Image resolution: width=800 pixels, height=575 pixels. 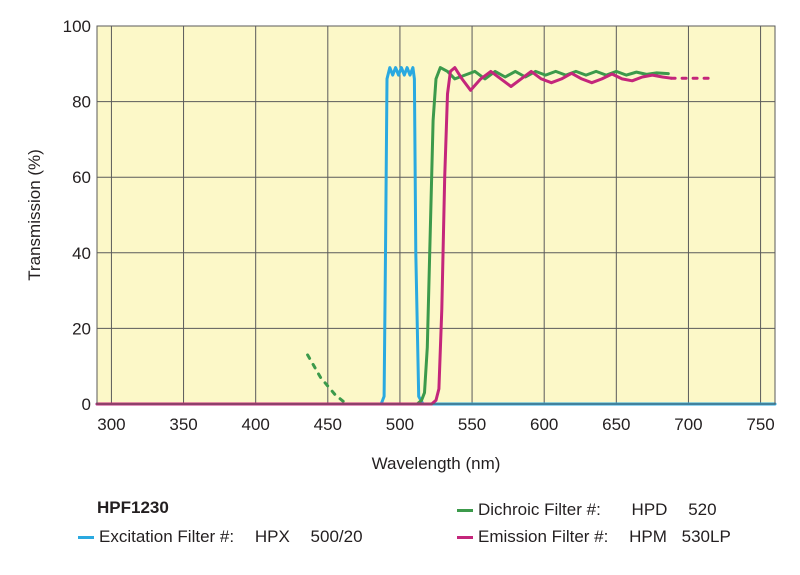 What do you see at coordinates (465, 511) in the screenshot?
I see `dichroic-swatch` at bounding box center [465, 511].